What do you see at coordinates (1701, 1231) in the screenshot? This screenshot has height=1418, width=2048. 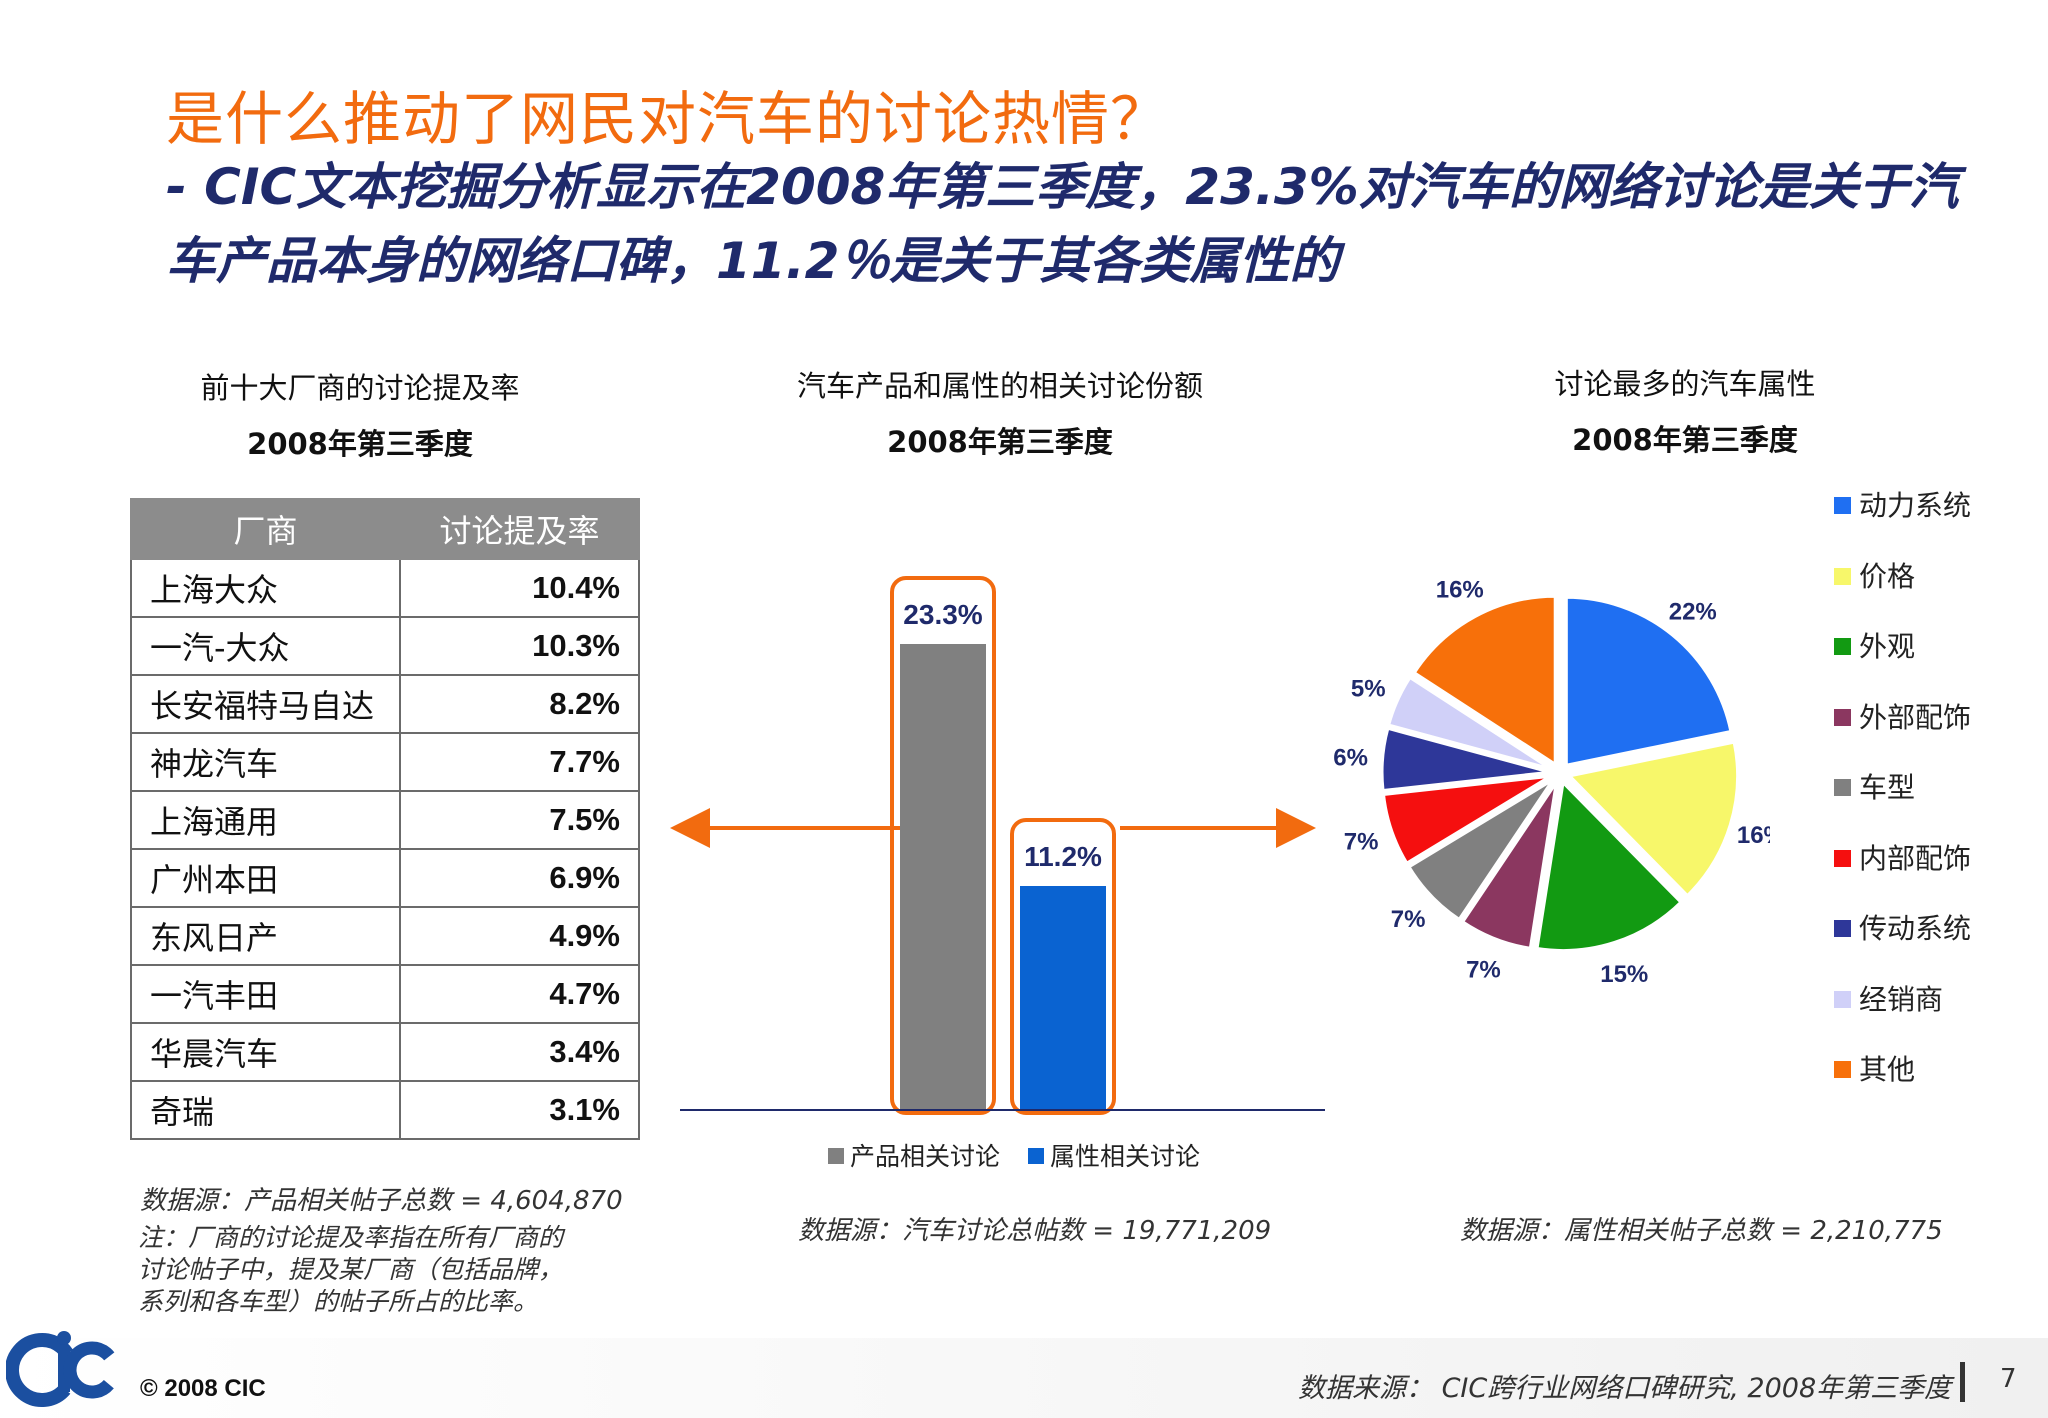 I see `right-source: 数据源：属性相关帖子总数 = 2,210,775` at bounding box center [1701, 1231].